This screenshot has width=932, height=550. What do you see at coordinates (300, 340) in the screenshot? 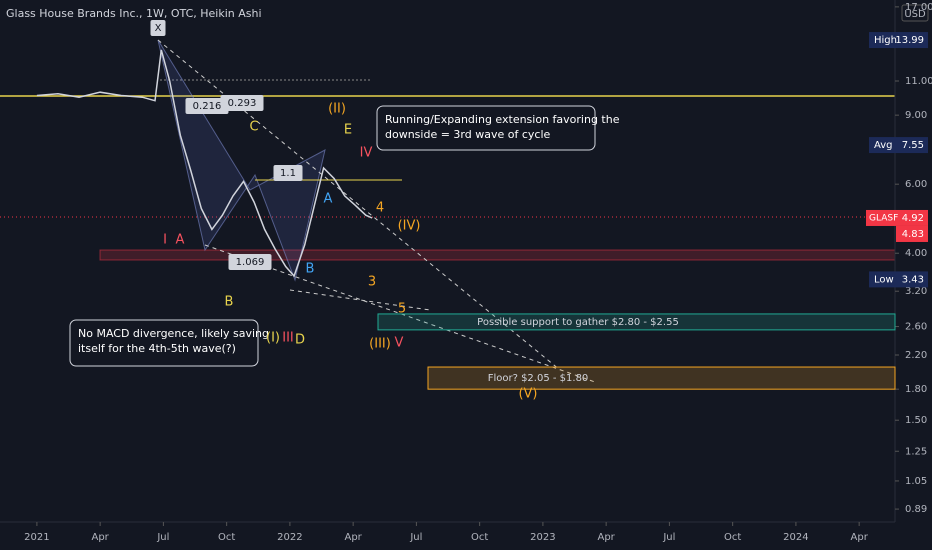
I see `wave-label: D` at bounding box center [300, 340].